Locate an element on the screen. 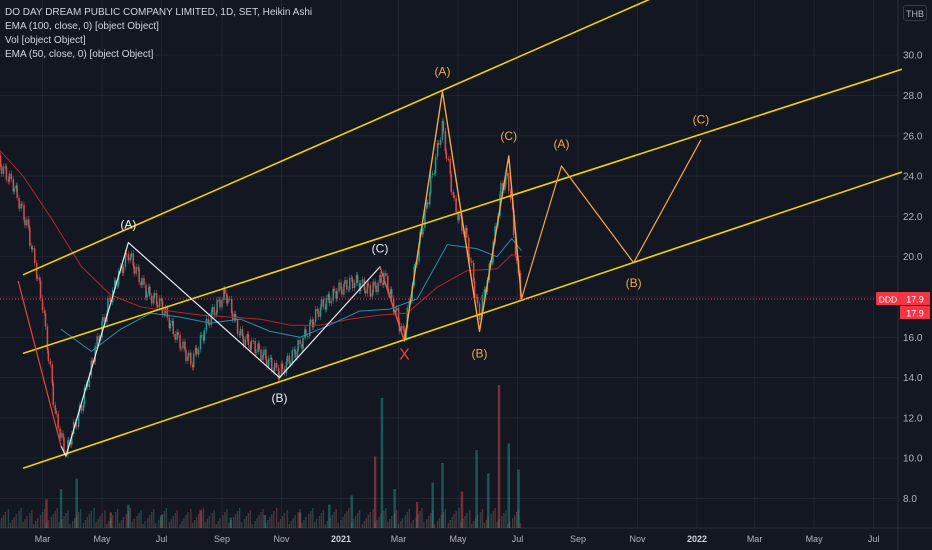 The width and height of the screenshot is (932, 550). indicator-volume: Vol [object Object] is located at coordinates (45, 40).